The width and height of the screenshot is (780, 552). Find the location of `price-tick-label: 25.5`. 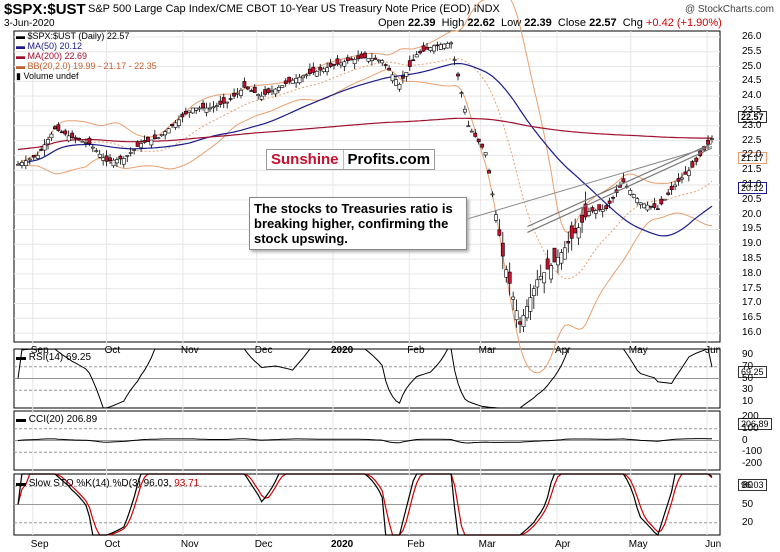

price-tick-label: 25.5 is located at coordinates (752, 51).